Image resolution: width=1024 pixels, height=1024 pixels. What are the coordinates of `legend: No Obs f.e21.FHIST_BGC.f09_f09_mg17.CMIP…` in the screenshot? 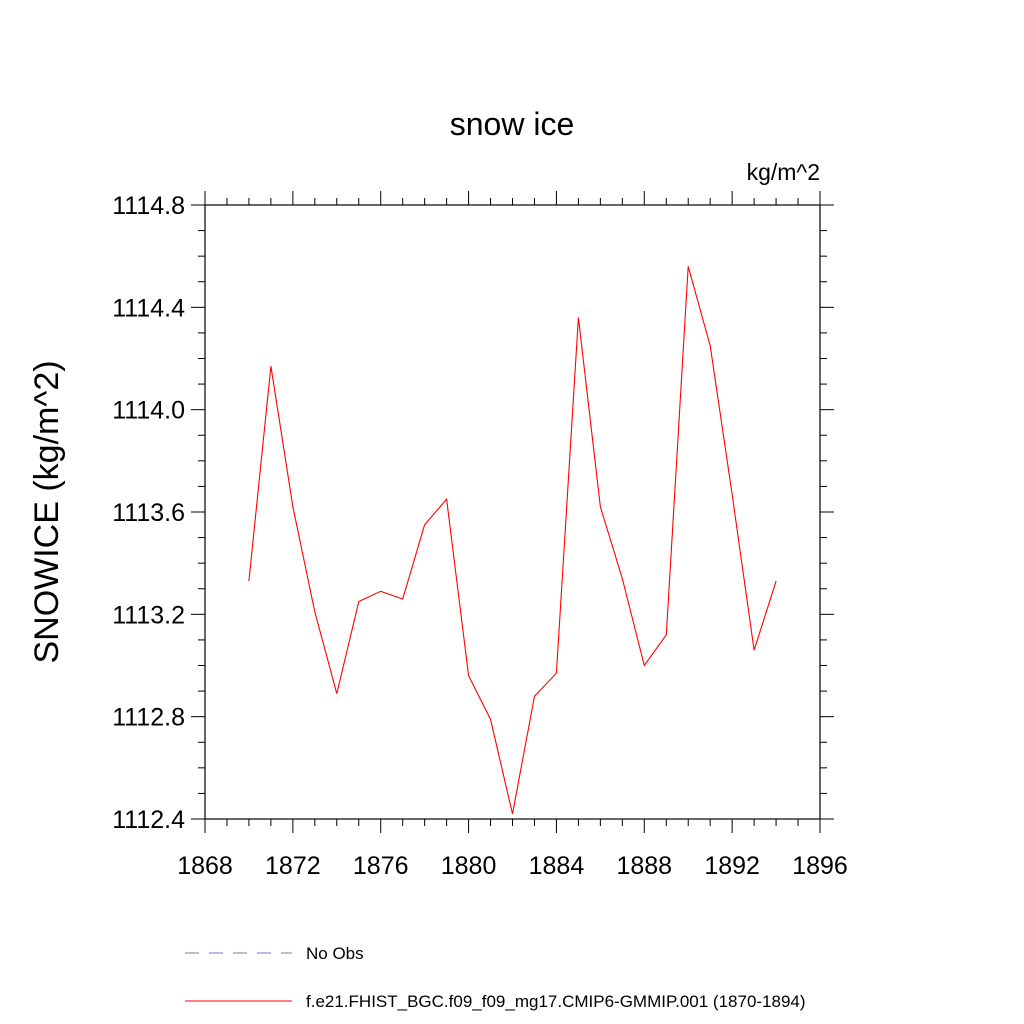 It's located at (495, 977).